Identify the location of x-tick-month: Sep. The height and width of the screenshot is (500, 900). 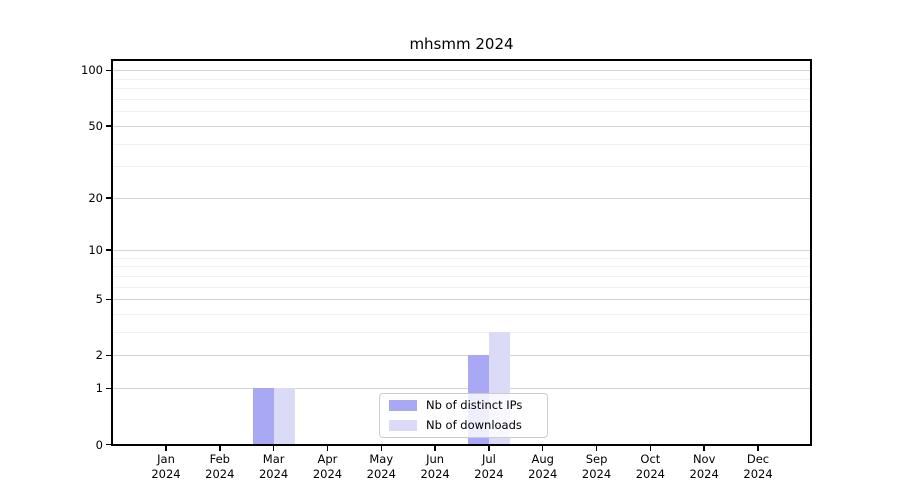
(596, 459).